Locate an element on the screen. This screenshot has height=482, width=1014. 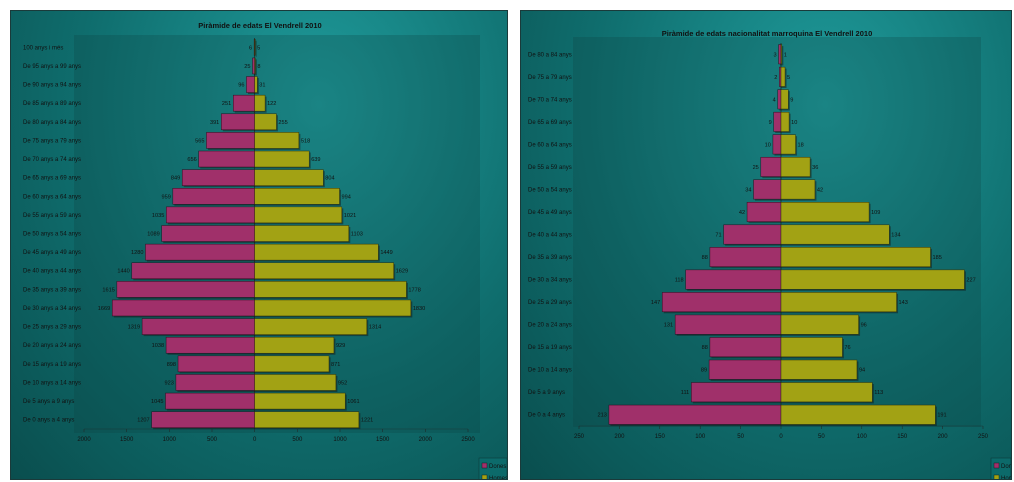
data-label-dones: 111 is located at coordinates (685, 393).